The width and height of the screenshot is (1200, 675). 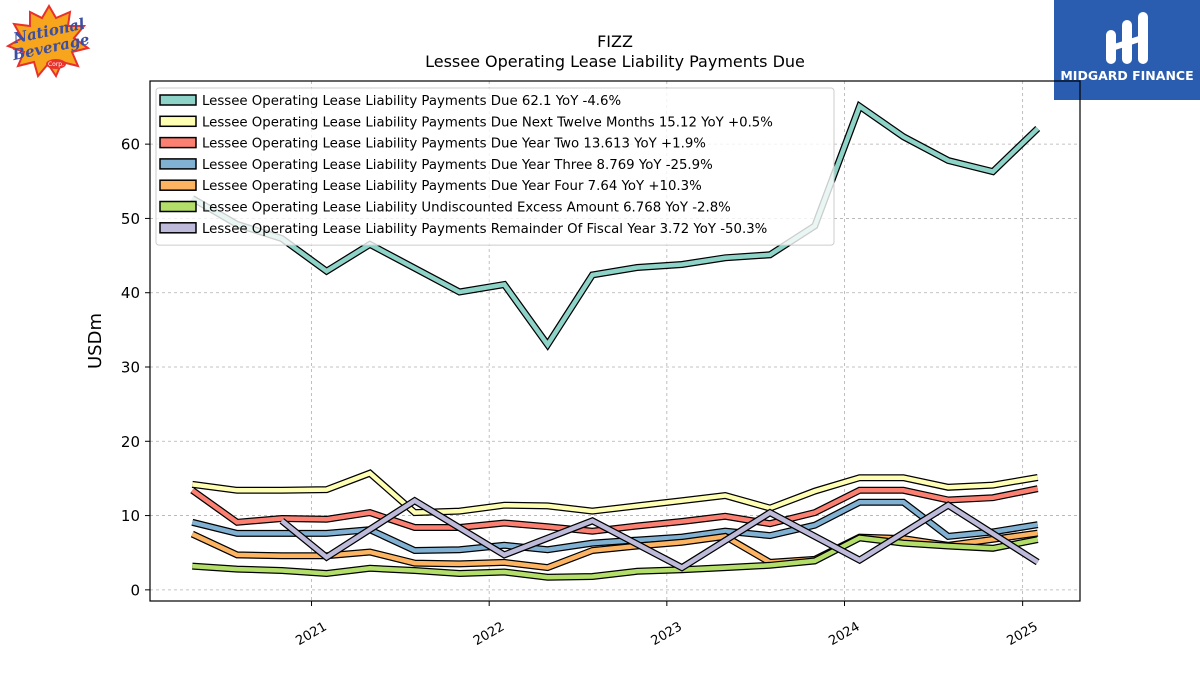 I want to click on x-tick-label: 2023, so click(x=667, y=634).